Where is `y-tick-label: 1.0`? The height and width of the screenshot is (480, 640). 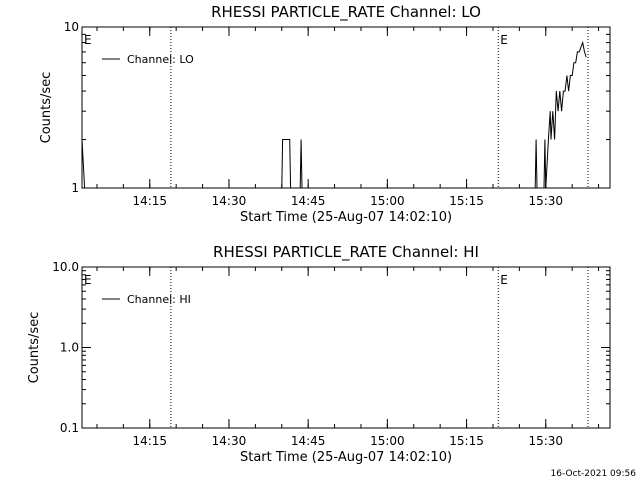 y-tick-label: 1.0 is located at coordinates (69, 348).